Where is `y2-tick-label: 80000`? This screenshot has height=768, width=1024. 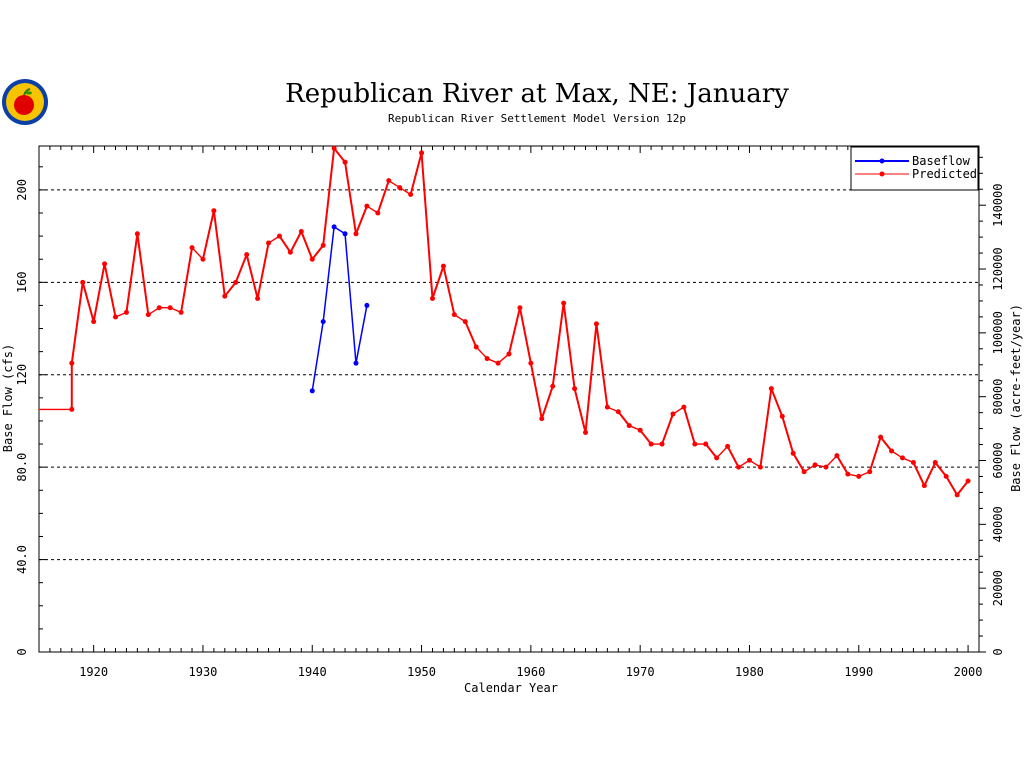
y2-tick-label: 80000 is located at coordinates (998, 397).